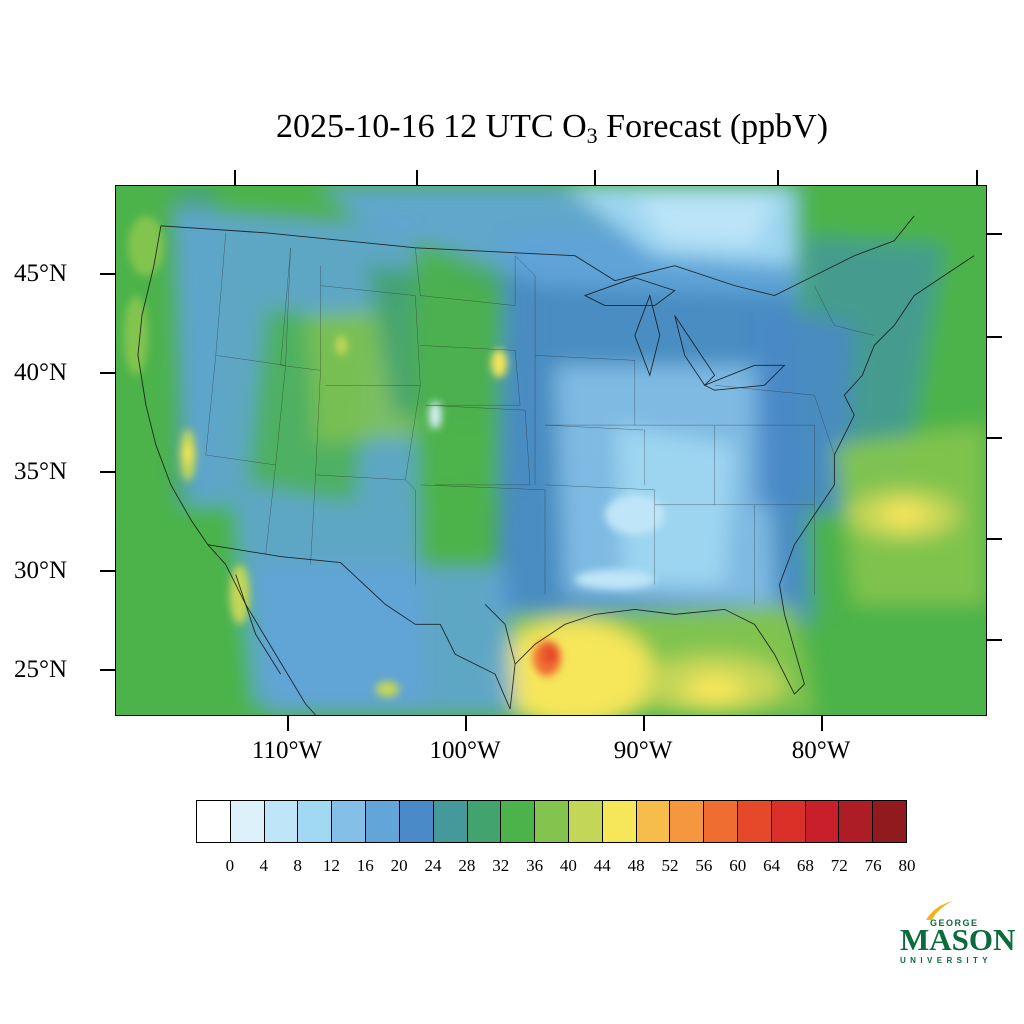 The image size is (1024, 1024). I want to click on logo-mason: MASON, so click(958, 939).